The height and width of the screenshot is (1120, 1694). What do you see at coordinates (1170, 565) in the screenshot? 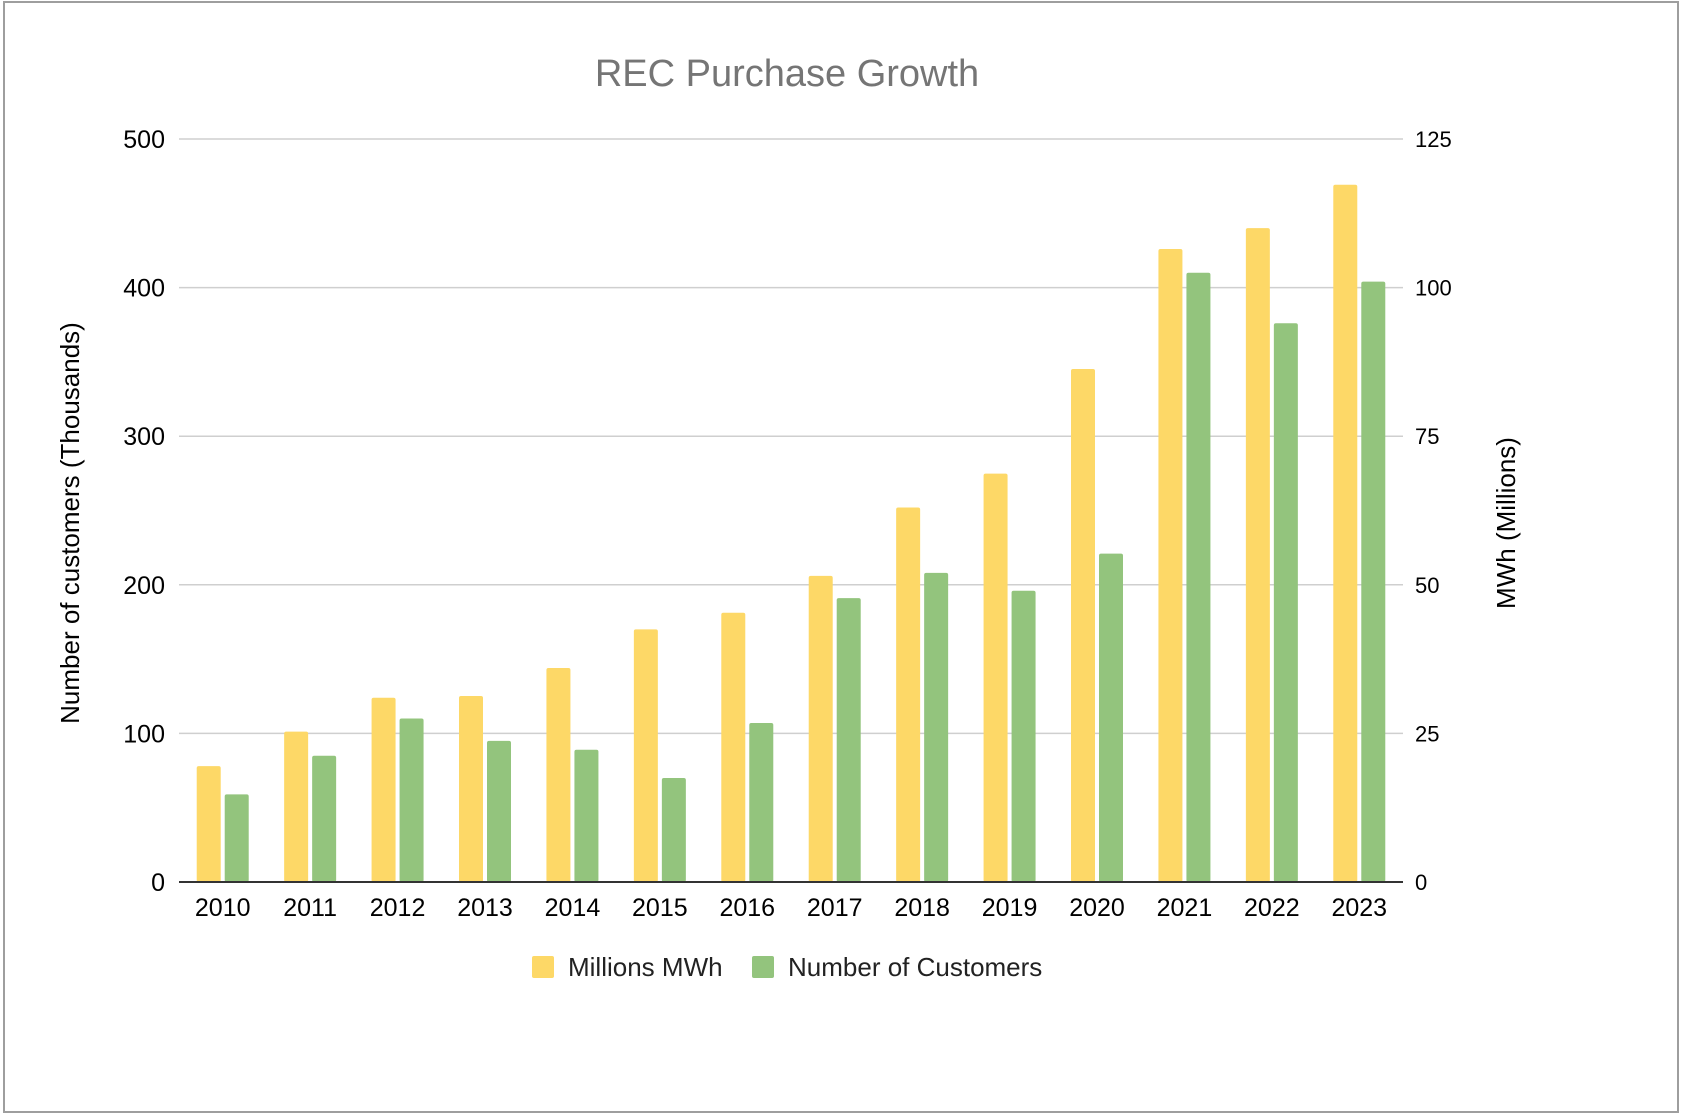
I see `bar-mwh-2021` at bounding box center [1170, 565].